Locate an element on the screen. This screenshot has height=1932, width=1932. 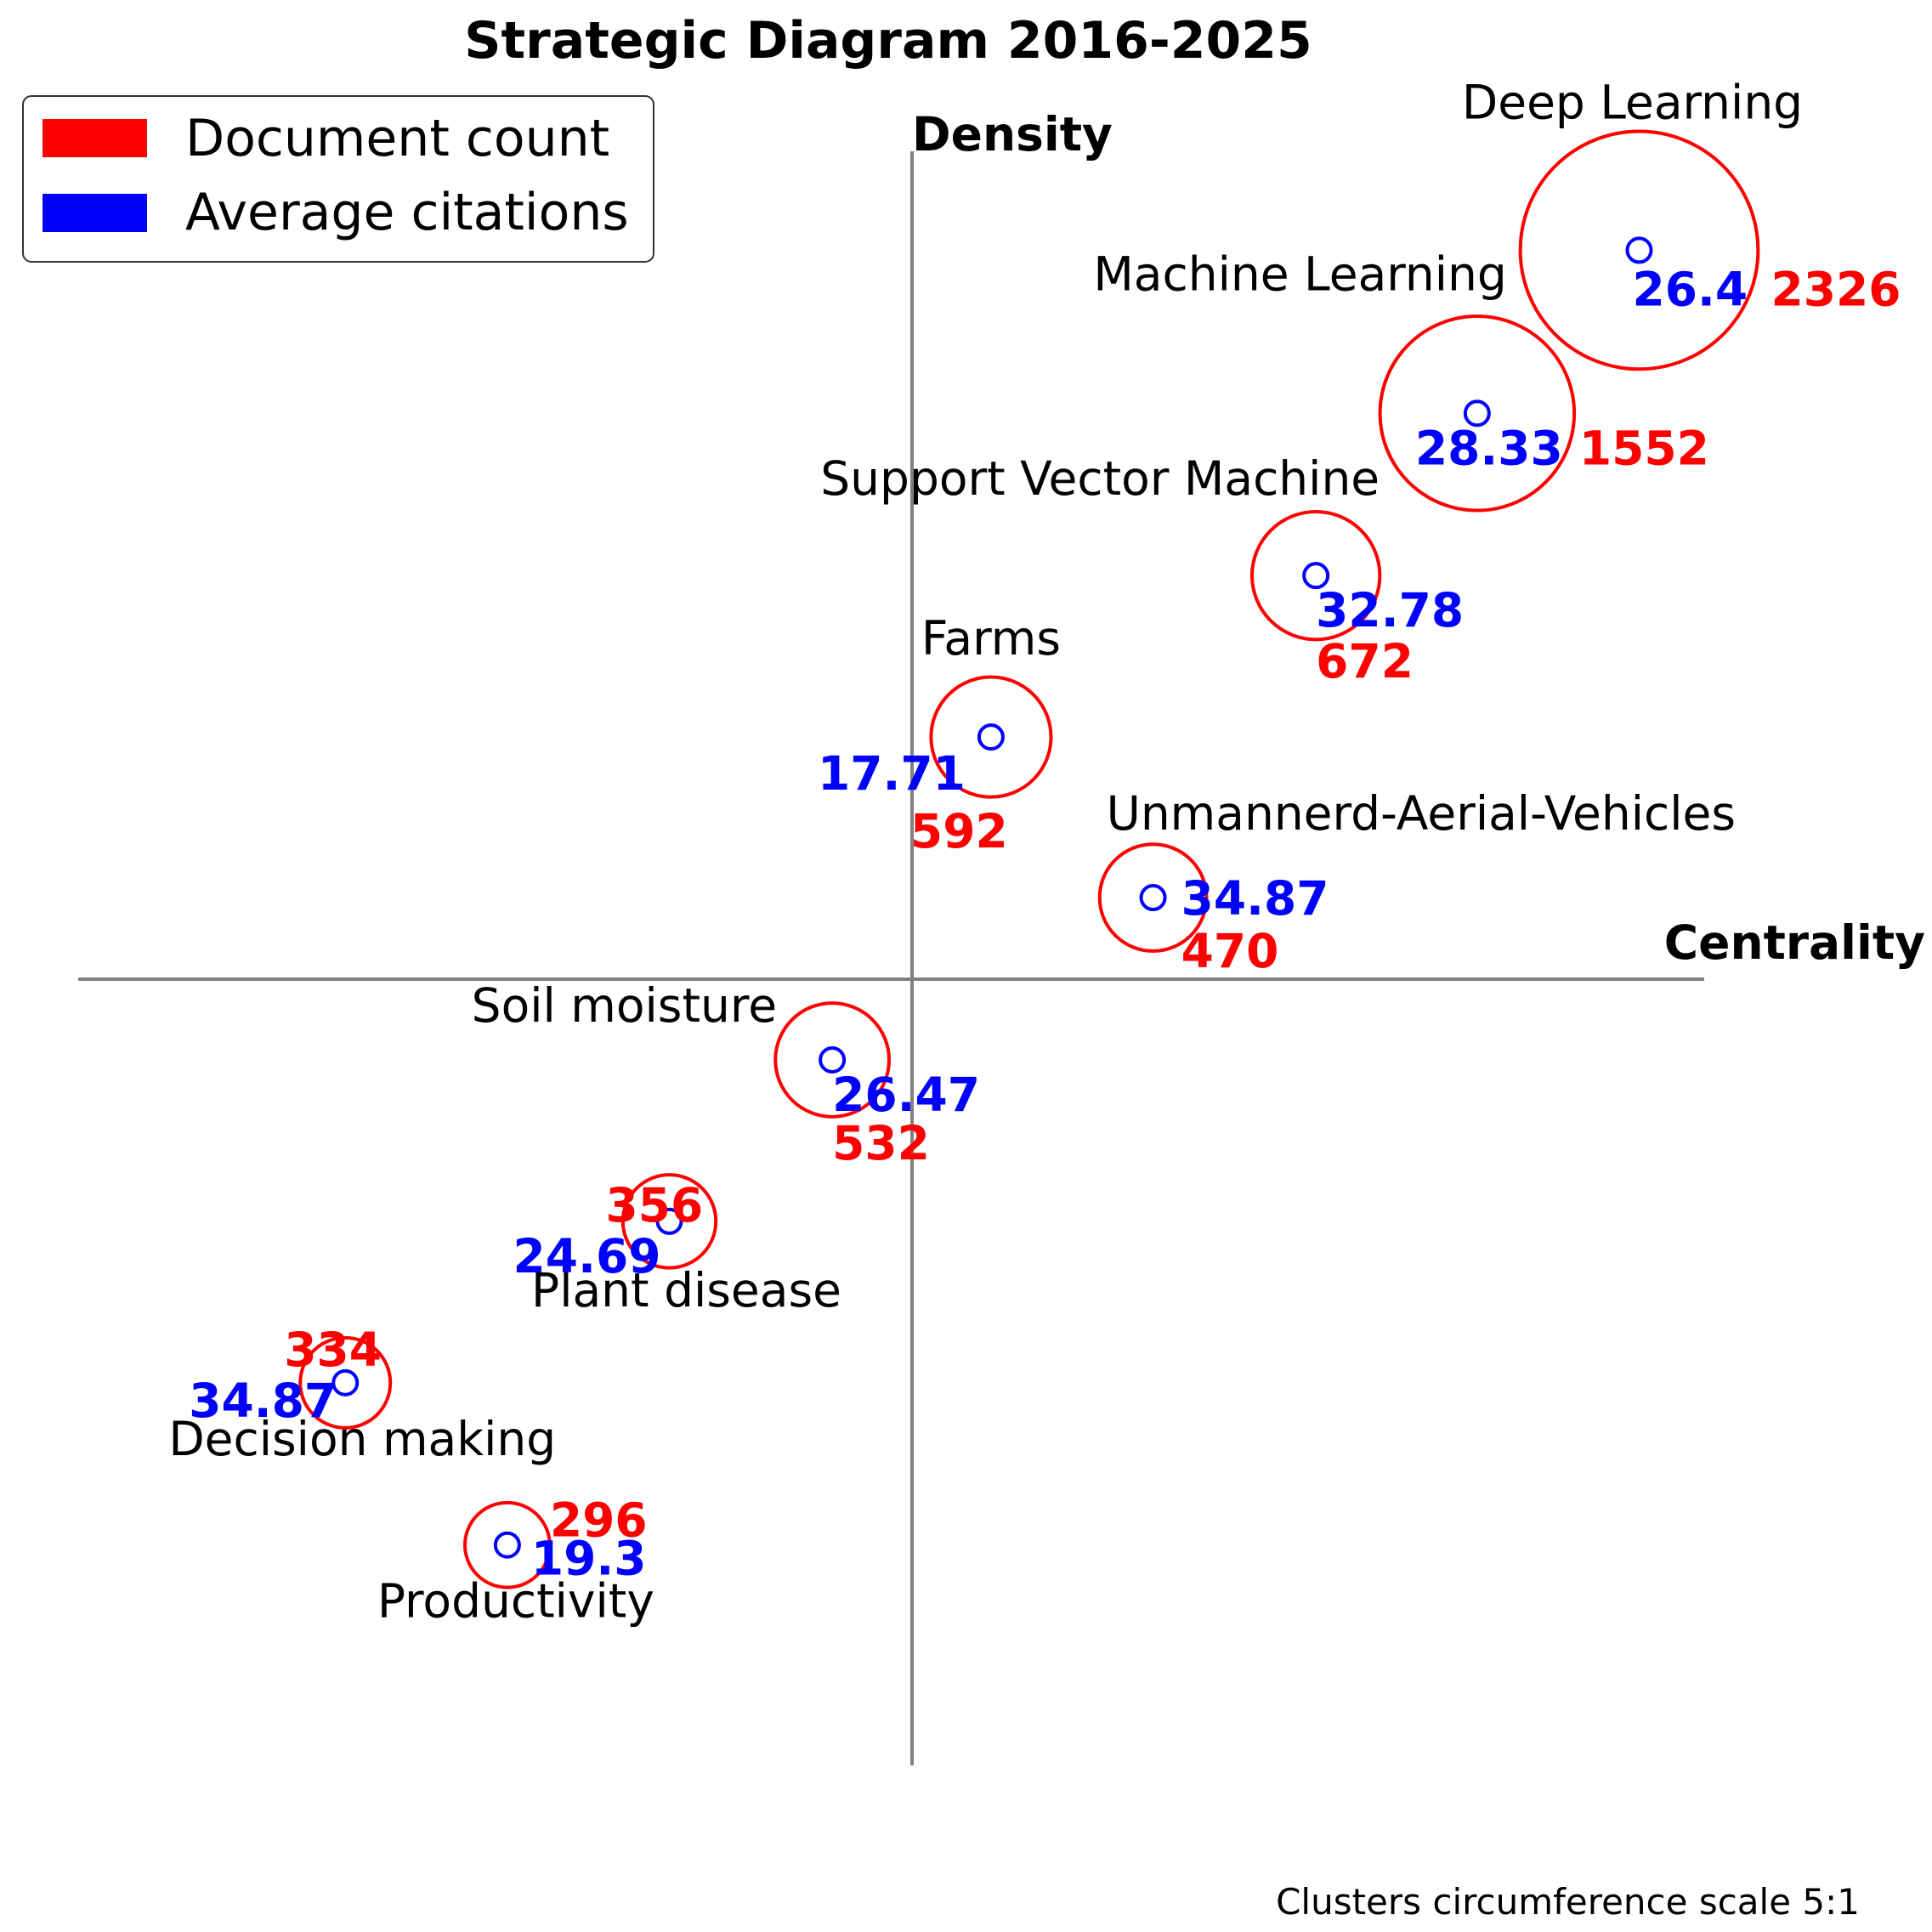
cluster-documents-label: 1552 is located at coordinates (1644, 448).